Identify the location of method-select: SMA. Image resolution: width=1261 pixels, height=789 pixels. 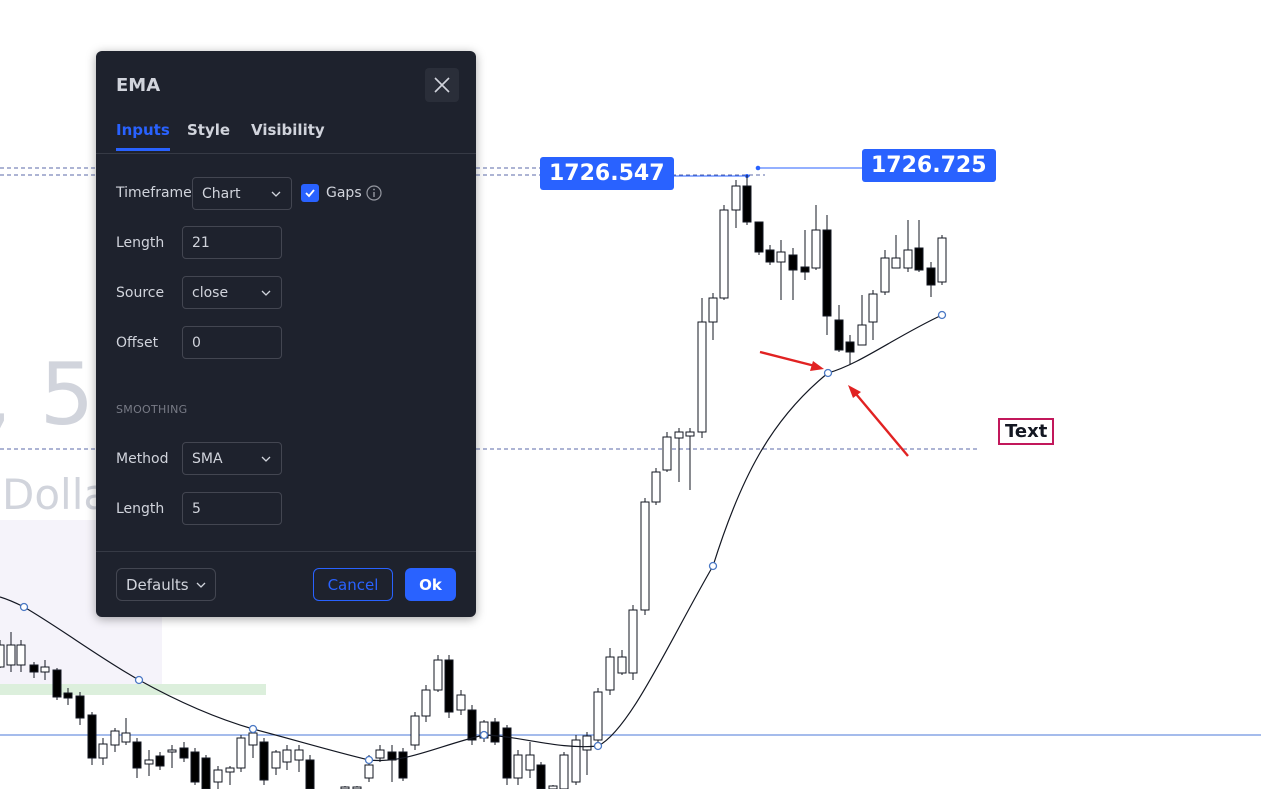
(232, 458).